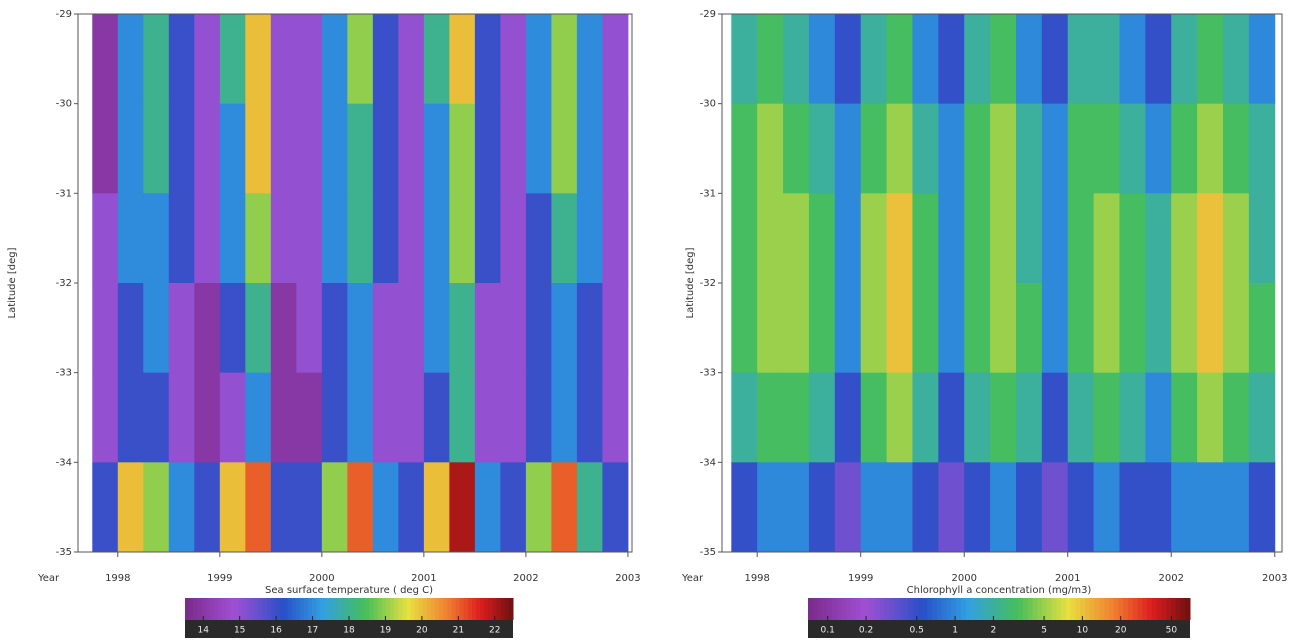  What do you see at coordinates (525, 578) in the screenshot?
I see `x-tick-label: 2002` at bounding box center [525, 578].